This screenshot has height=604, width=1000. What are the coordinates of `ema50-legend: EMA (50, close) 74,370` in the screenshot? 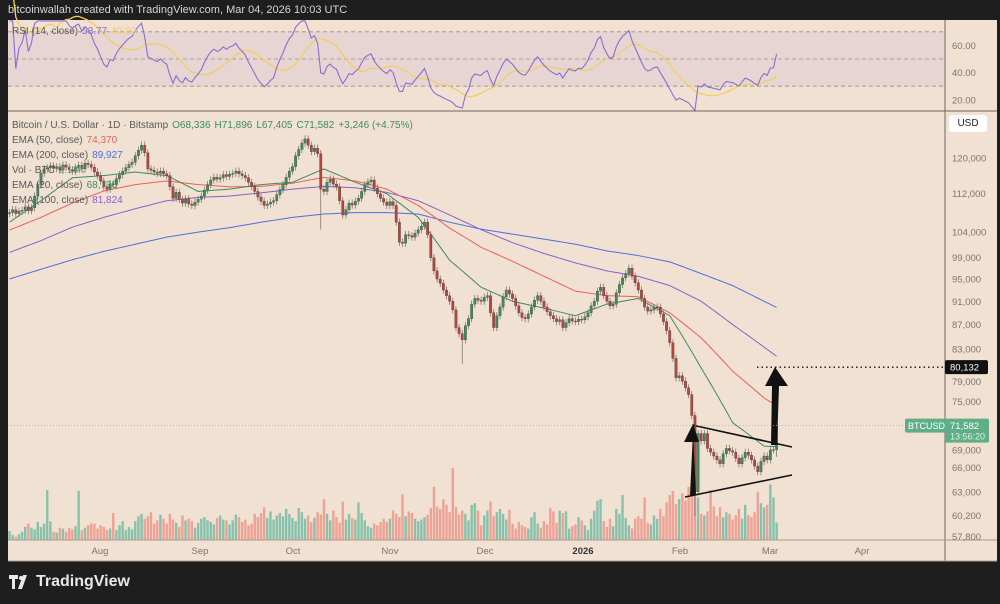 It's located at (214, 140).